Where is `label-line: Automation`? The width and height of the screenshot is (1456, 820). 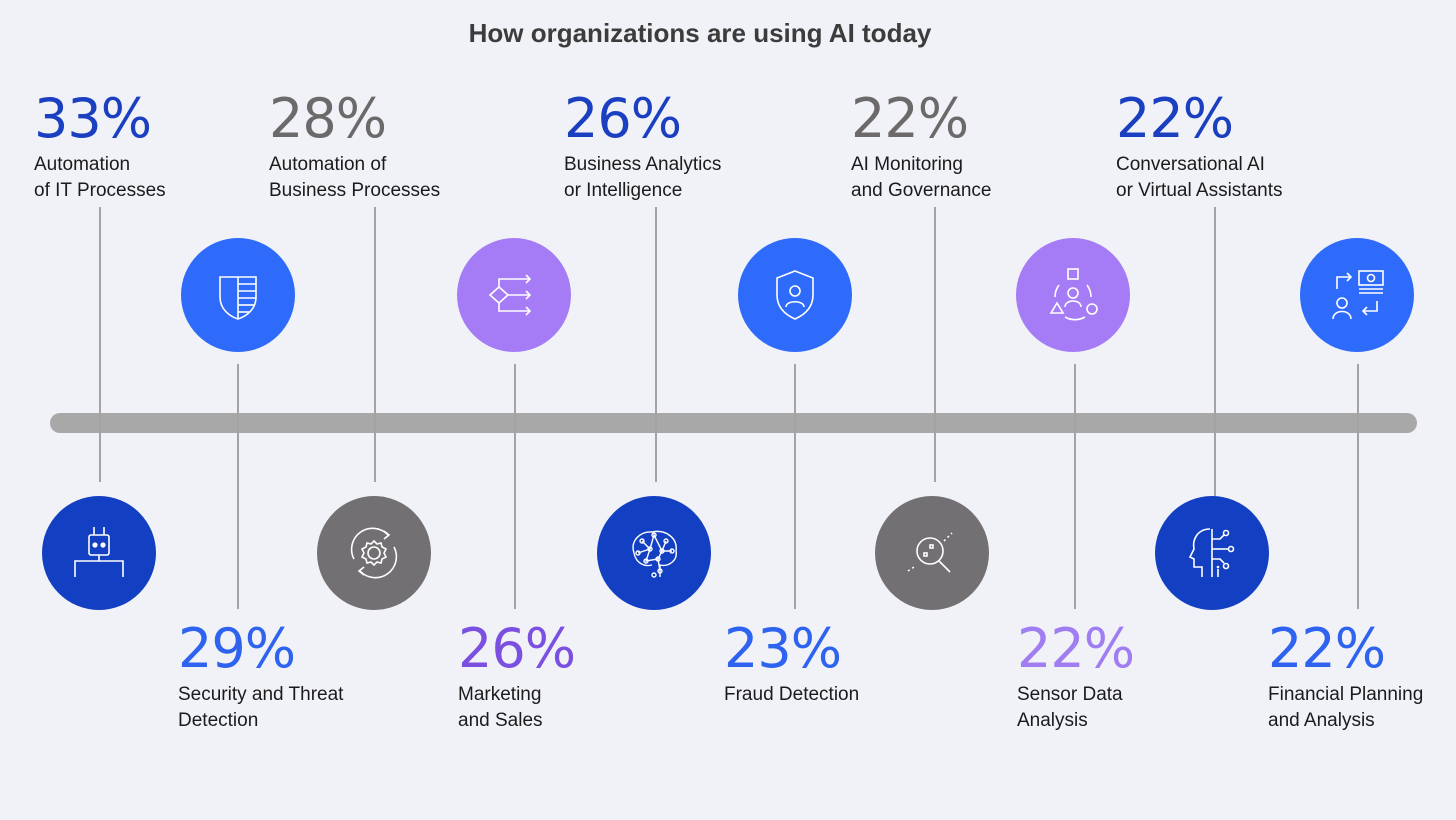
label-line: Automation is located at coordinates (82, 164).